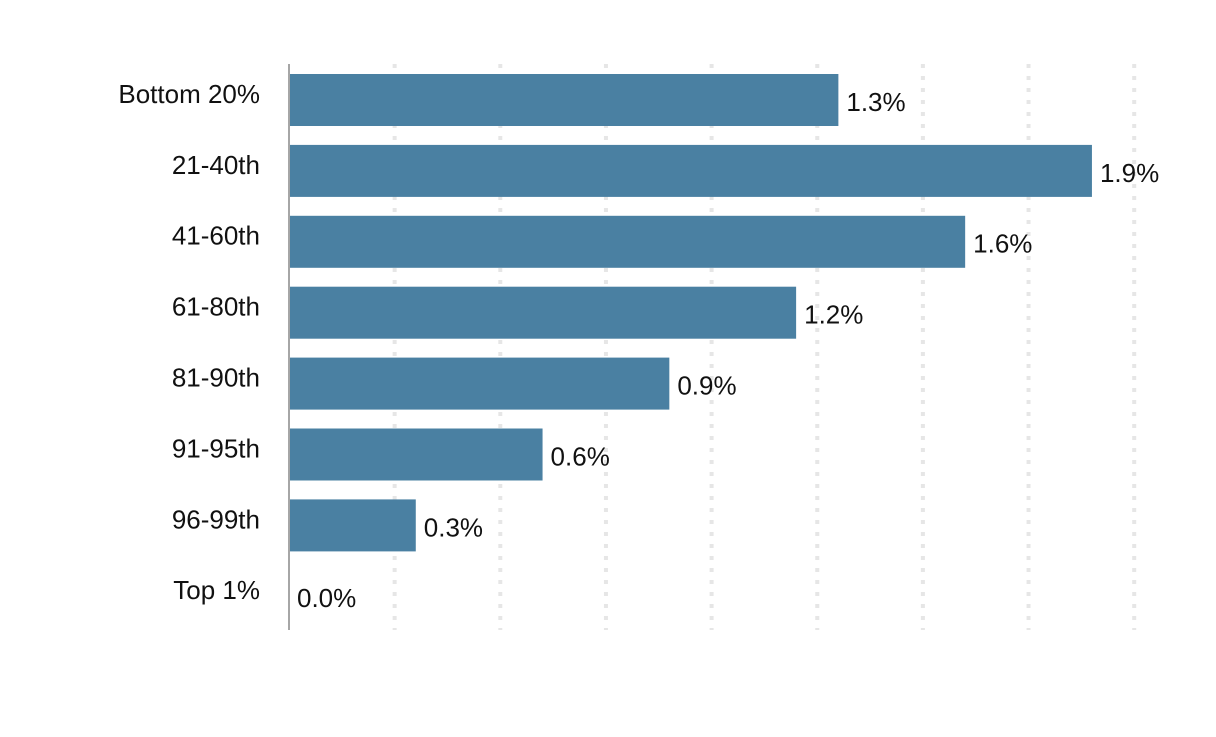  Describe the element at coordinates (216, 377) in the screenshot. I see `category-label: 81-90th` at that location.